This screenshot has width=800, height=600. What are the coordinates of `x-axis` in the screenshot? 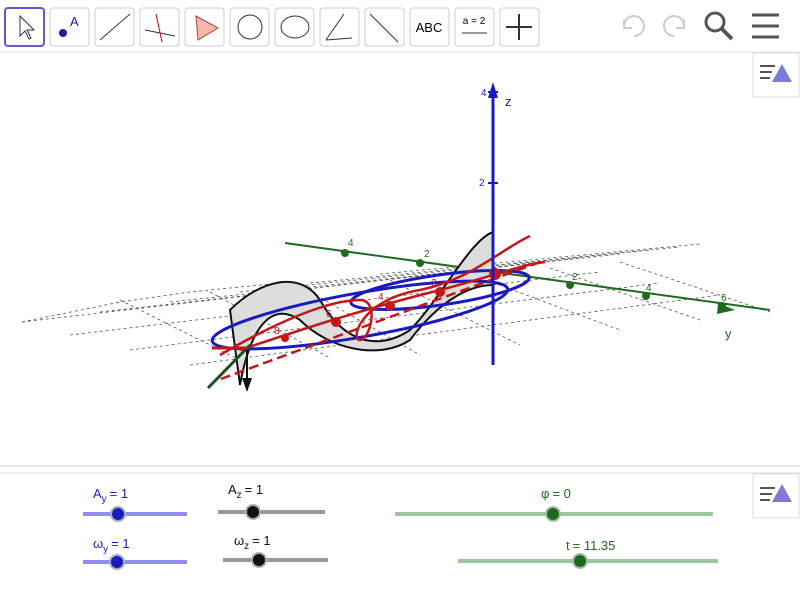 It's located at (379, 321).